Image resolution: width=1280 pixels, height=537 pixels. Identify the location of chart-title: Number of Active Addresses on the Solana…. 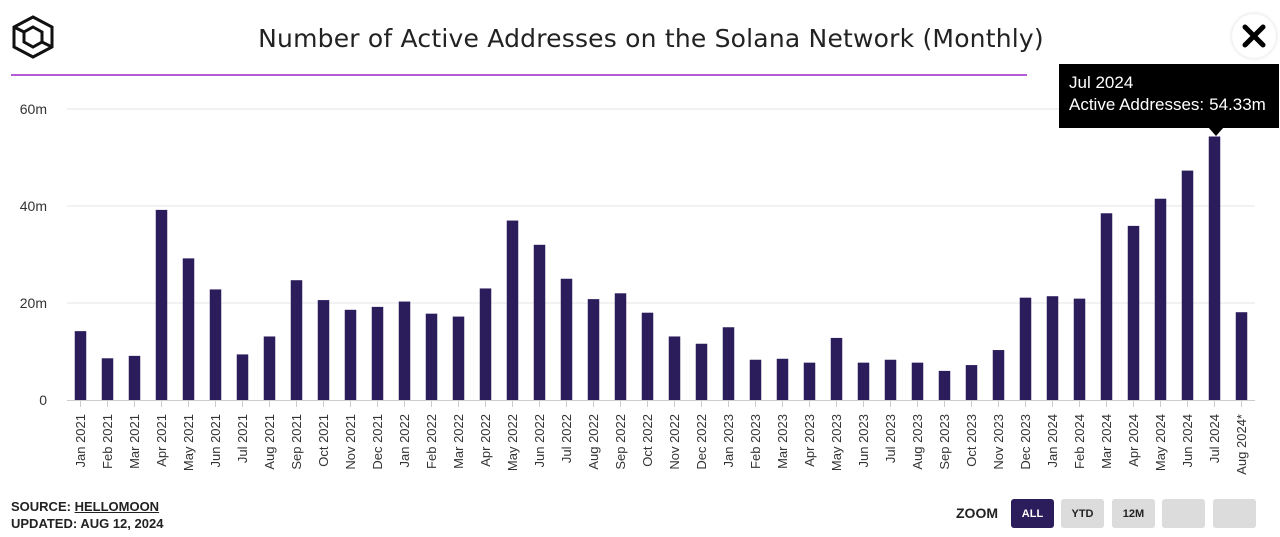
(651, 38).